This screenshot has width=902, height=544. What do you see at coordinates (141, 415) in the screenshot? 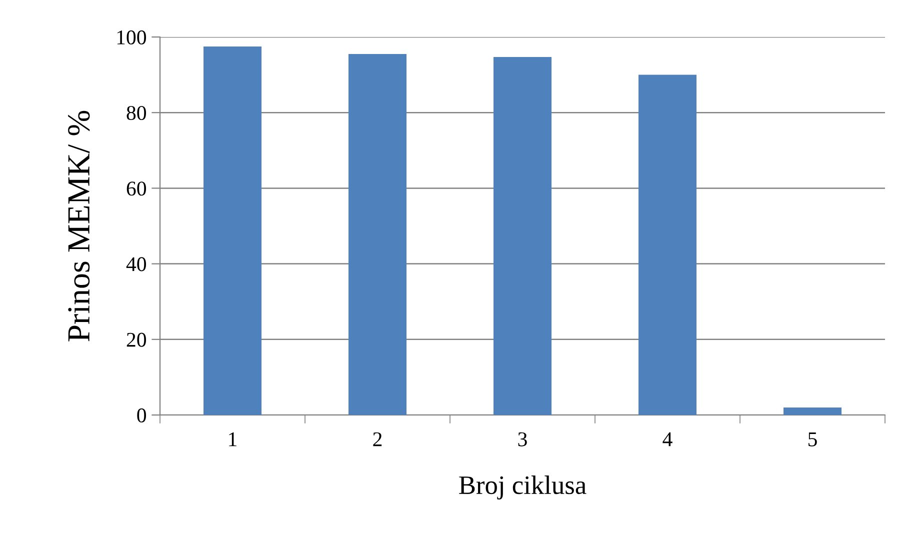
I see `y-tick-label: 0` at bounding box center [141, 415].